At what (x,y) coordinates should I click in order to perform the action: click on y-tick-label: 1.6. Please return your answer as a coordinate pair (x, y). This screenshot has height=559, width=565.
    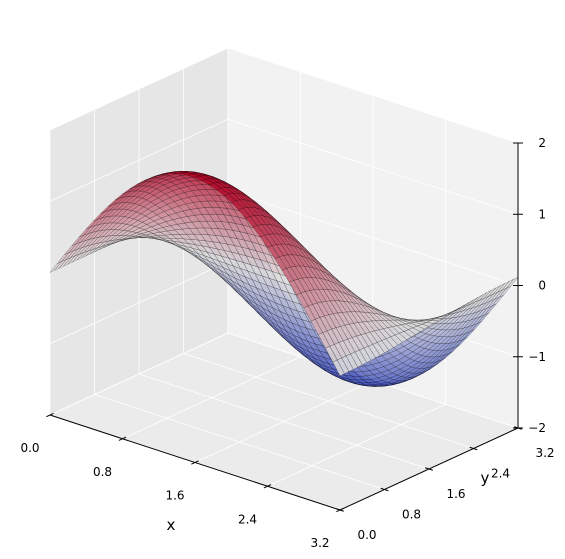
    Looking at the image, I should click on (455, 494).